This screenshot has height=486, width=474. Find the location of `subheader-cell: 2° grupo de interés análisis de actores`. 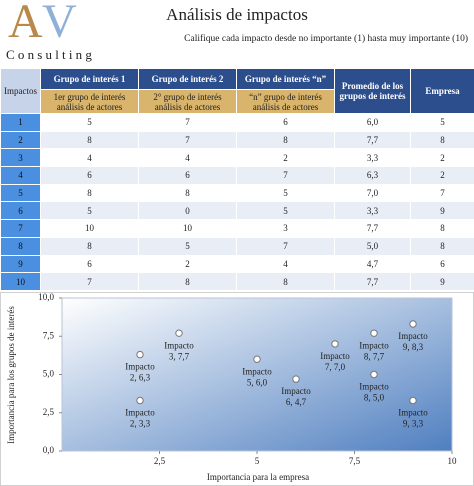

subheader-cell: 2° grupo de interés análisis de actores is located at coordinates (187, 101).